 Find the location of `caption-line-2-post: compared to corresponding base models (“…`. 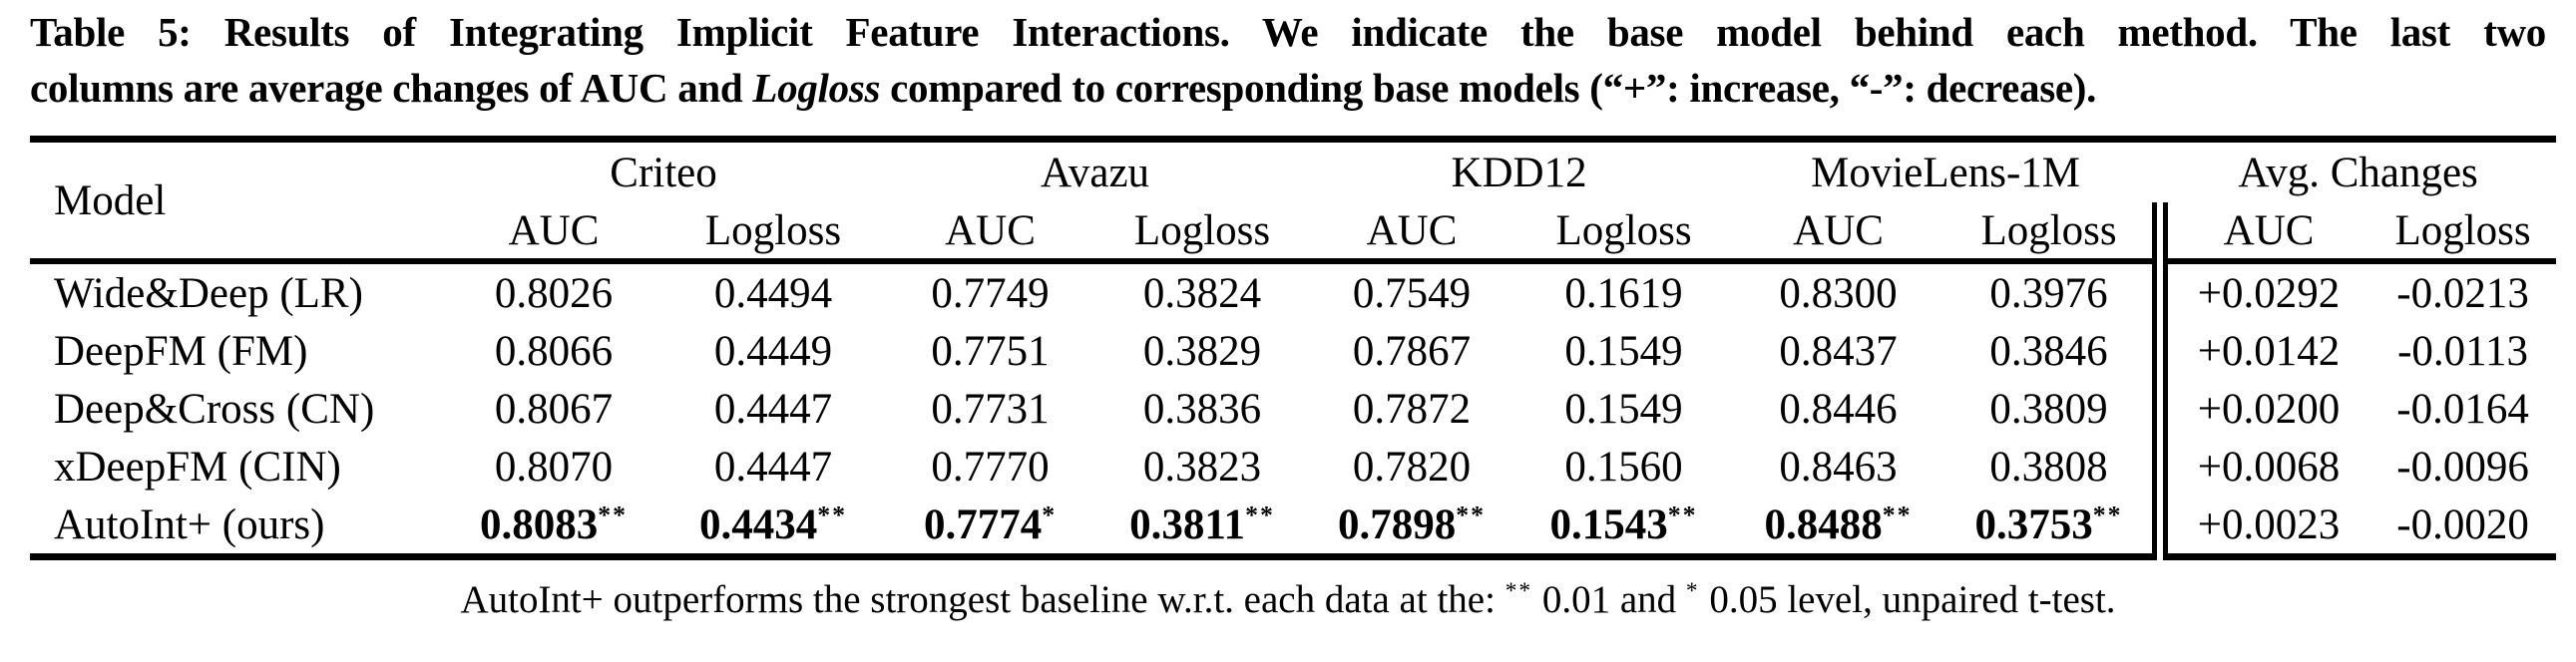

caption-line-2-post: compared to corresponding base models (“… is located at coordinates (1488, 88).